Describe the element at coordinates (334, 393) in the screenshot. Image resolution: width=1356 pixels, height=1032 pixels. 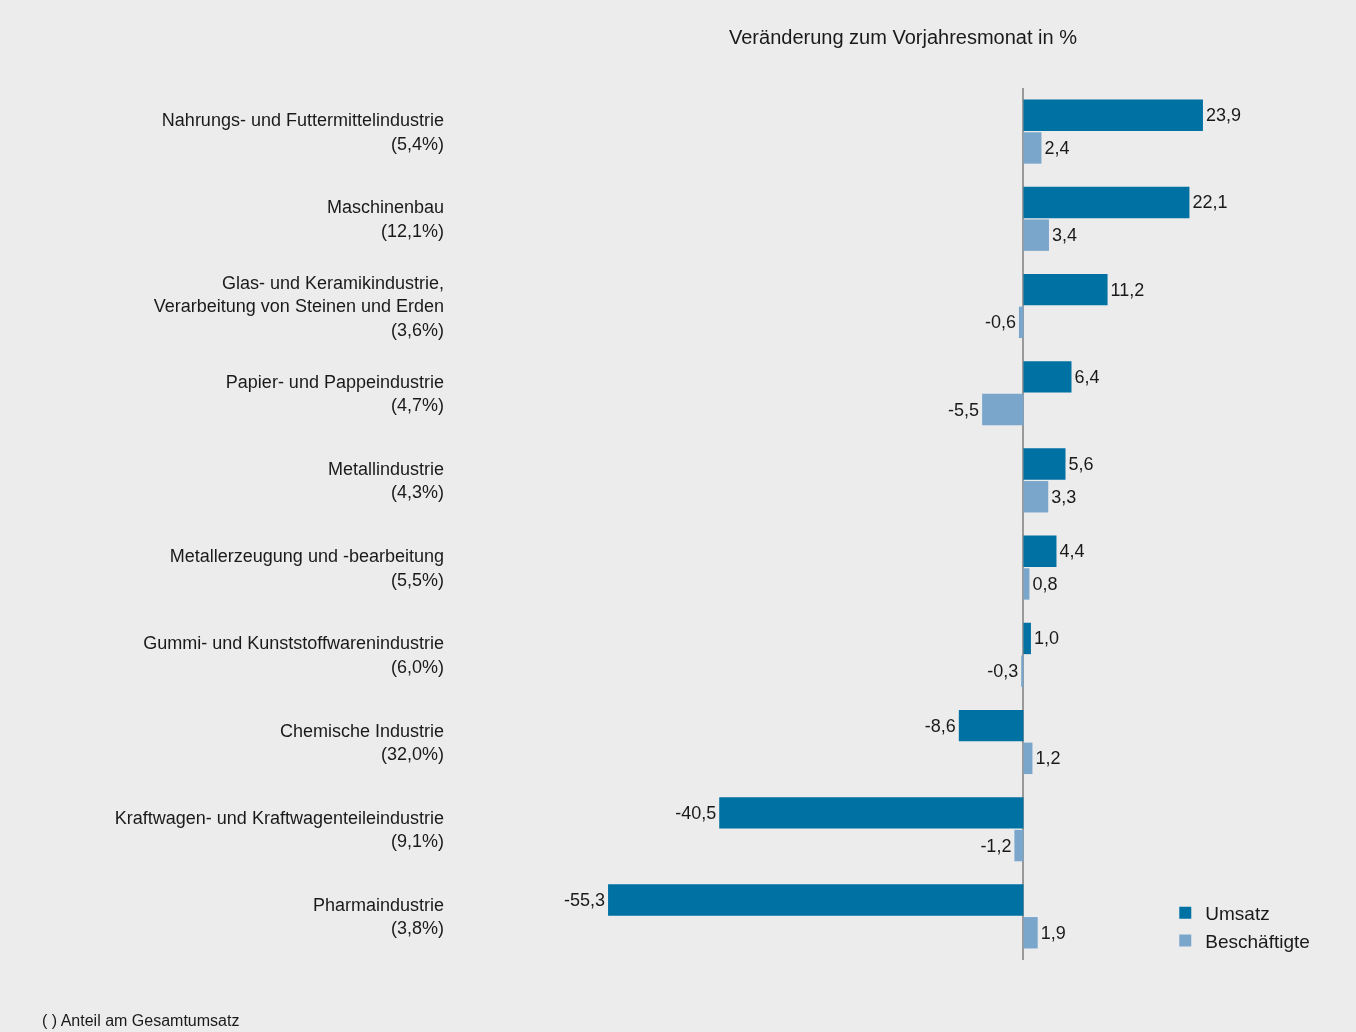
I see `y-tick-label: Papier- und Pappeindustrie (4,7%)` at that location.